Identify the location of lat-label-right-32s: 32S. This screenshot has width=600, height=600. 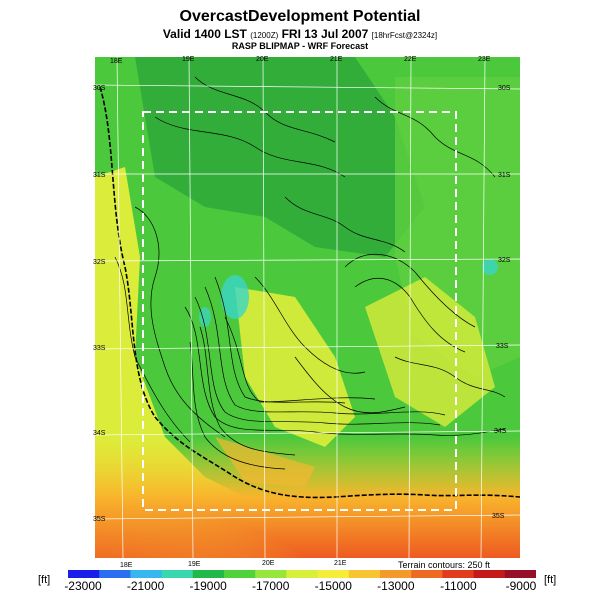
(504, 260).